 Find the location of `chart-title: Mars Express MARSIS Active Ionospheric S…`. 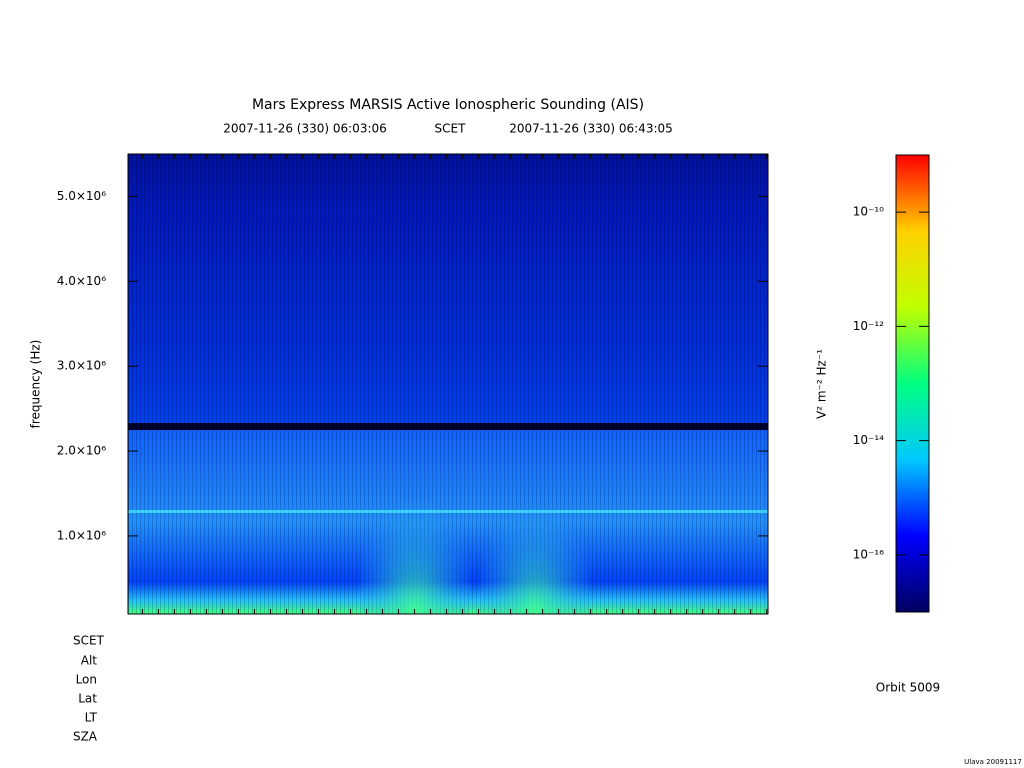

chart-title: Mars Express MARSIS Active Ionospheric S… is located at coordinates (448, 105).